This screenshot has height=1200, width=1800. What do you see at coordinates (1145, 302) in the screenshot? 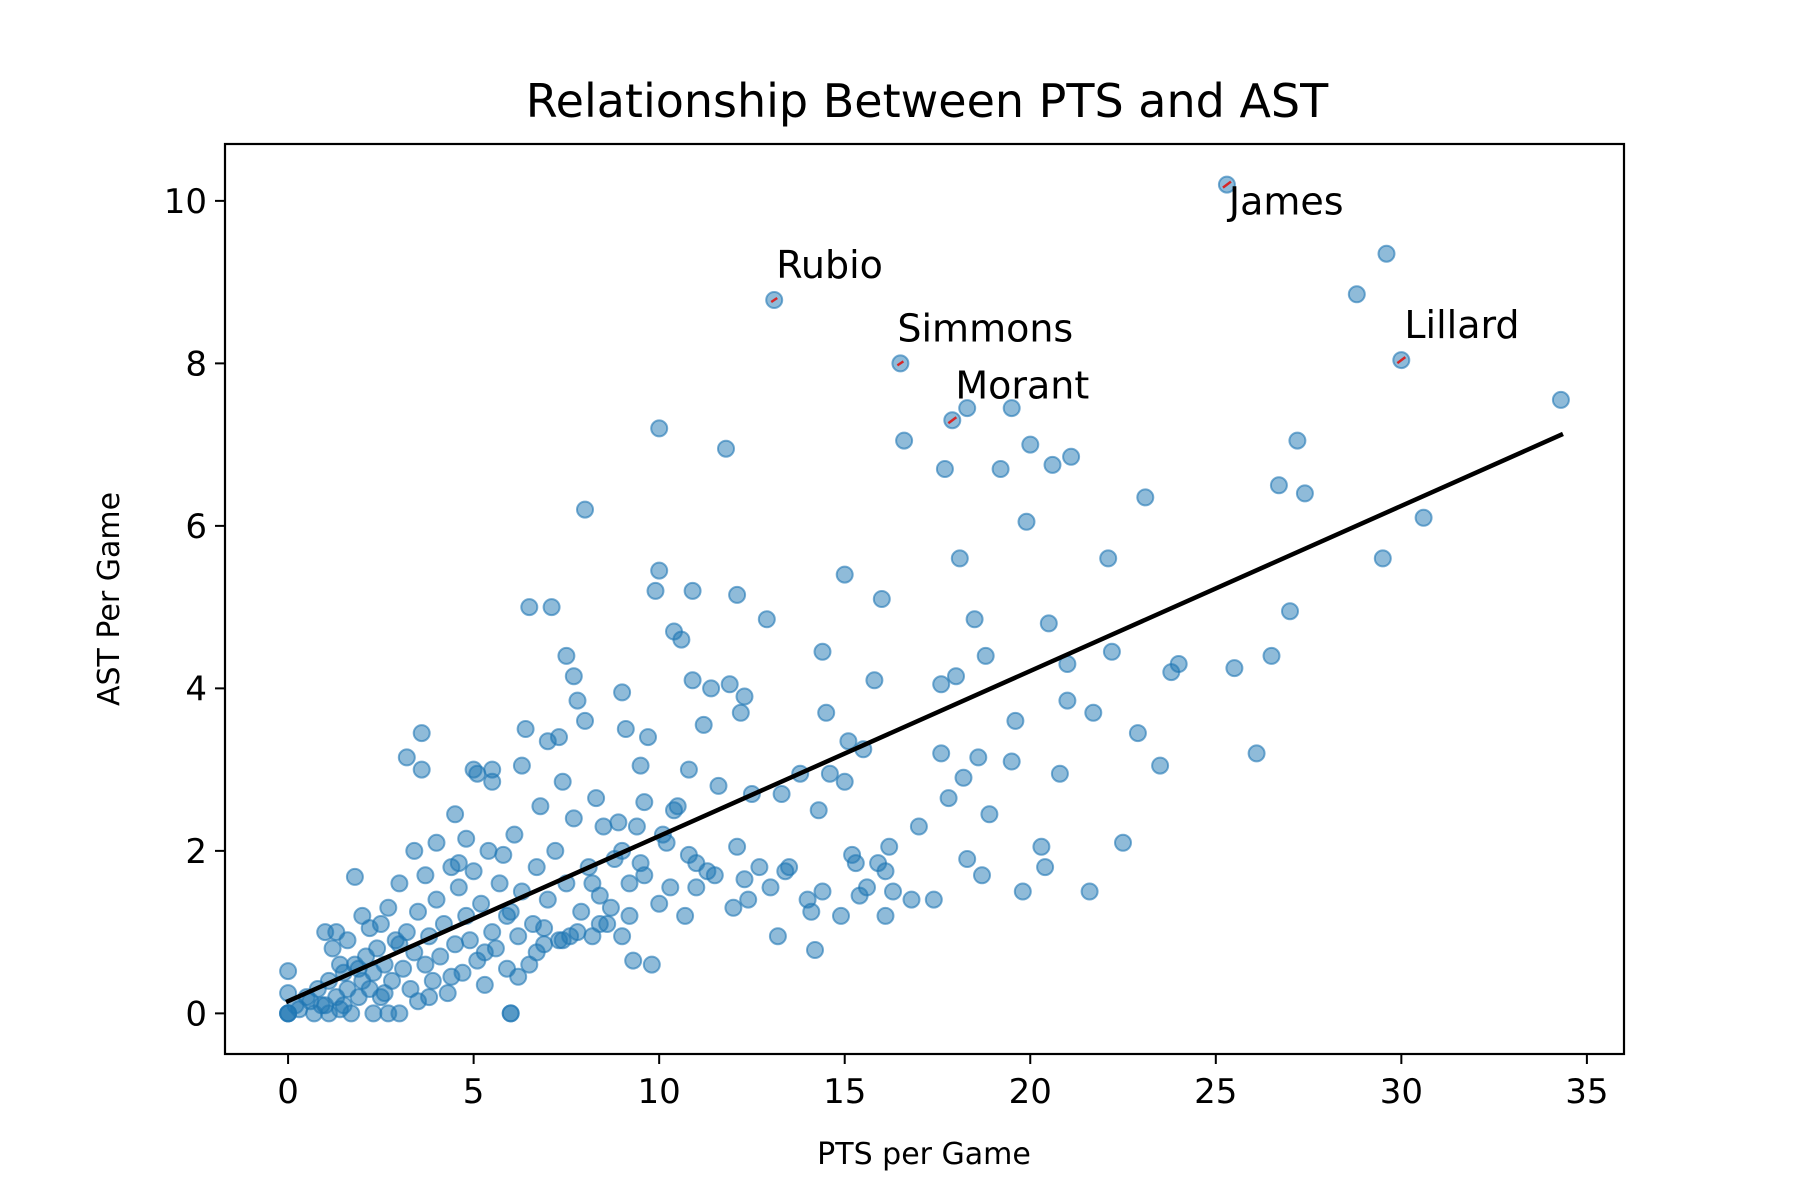
I see `annotations-layer: James Rubio Simmons Morant Lillard` at bounding box center [1145, 302].